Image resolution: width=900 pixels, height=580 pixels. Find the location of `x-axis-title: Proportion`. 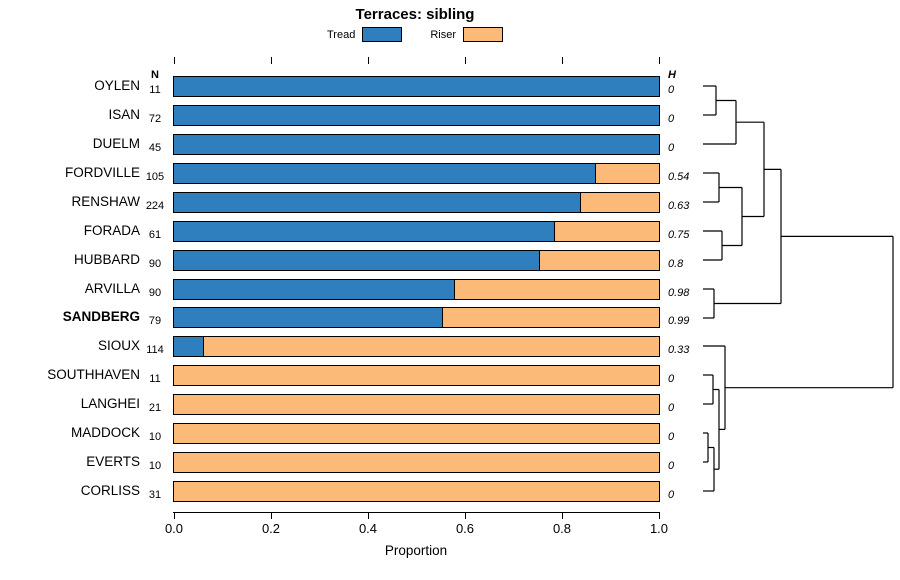

x-axis-title: Proportion is located at coordinates (416, 550).